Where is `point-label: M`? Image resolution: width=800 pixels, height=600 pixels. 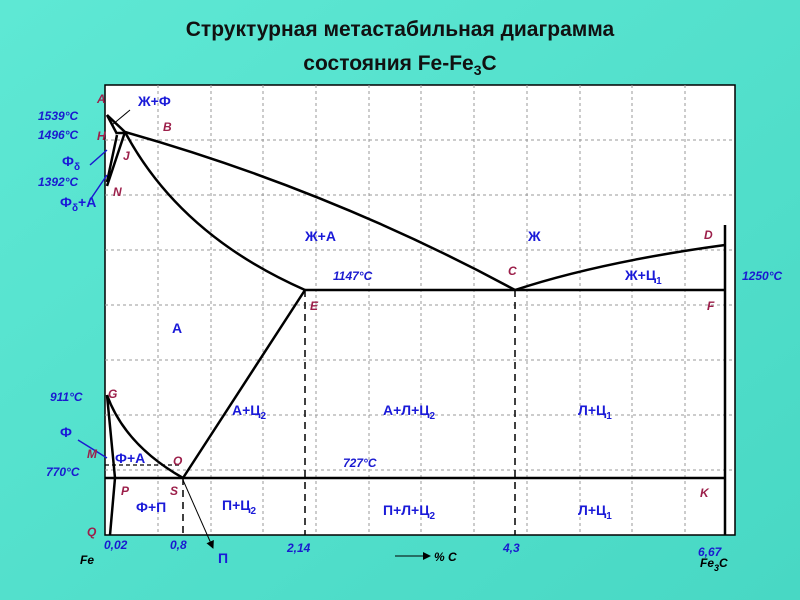 point-label: M is located at coordinates (92, 454).